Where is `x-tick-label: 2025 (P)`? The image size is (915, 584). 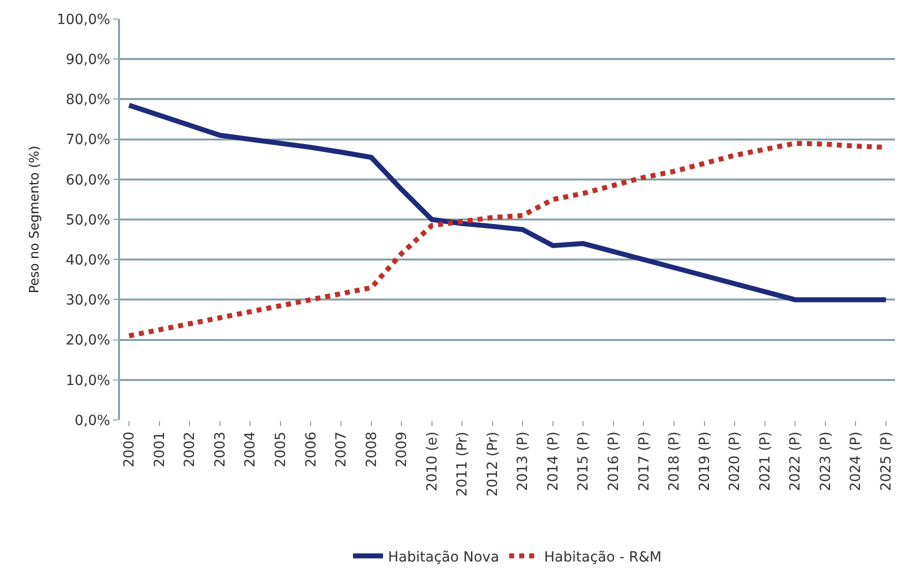 x-tick-label: 2025 (P) is located at coordinates (886, 462).